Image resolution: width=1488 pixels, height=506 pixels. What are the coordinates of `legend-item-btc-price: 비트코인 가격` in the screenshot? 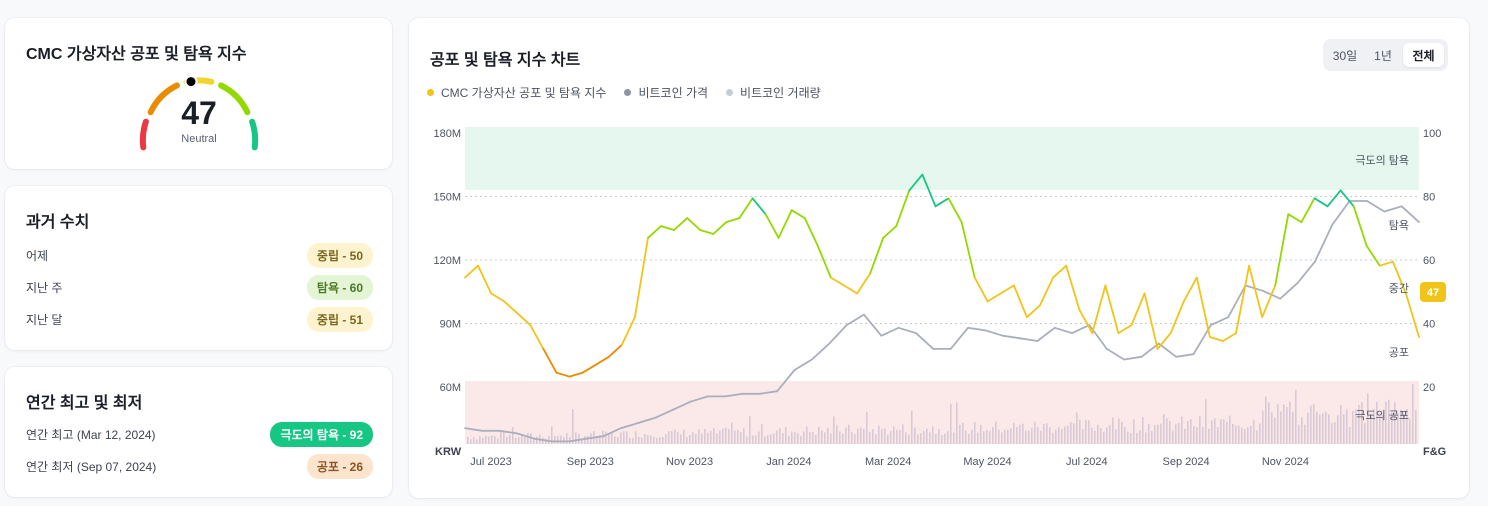 It's located at (666, 92).